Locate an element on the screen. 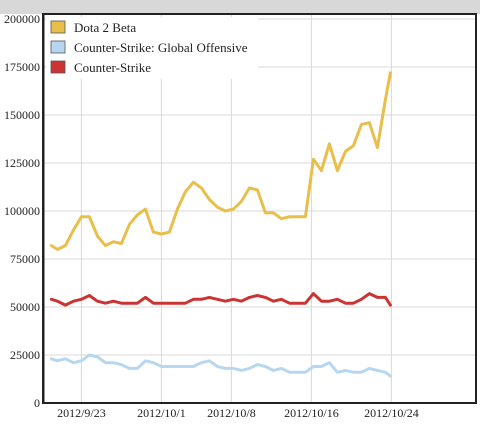 The width and height of the screenshot is (480, 431). legend-item: Dota 2 Beta is located at coordinates (93, 27).